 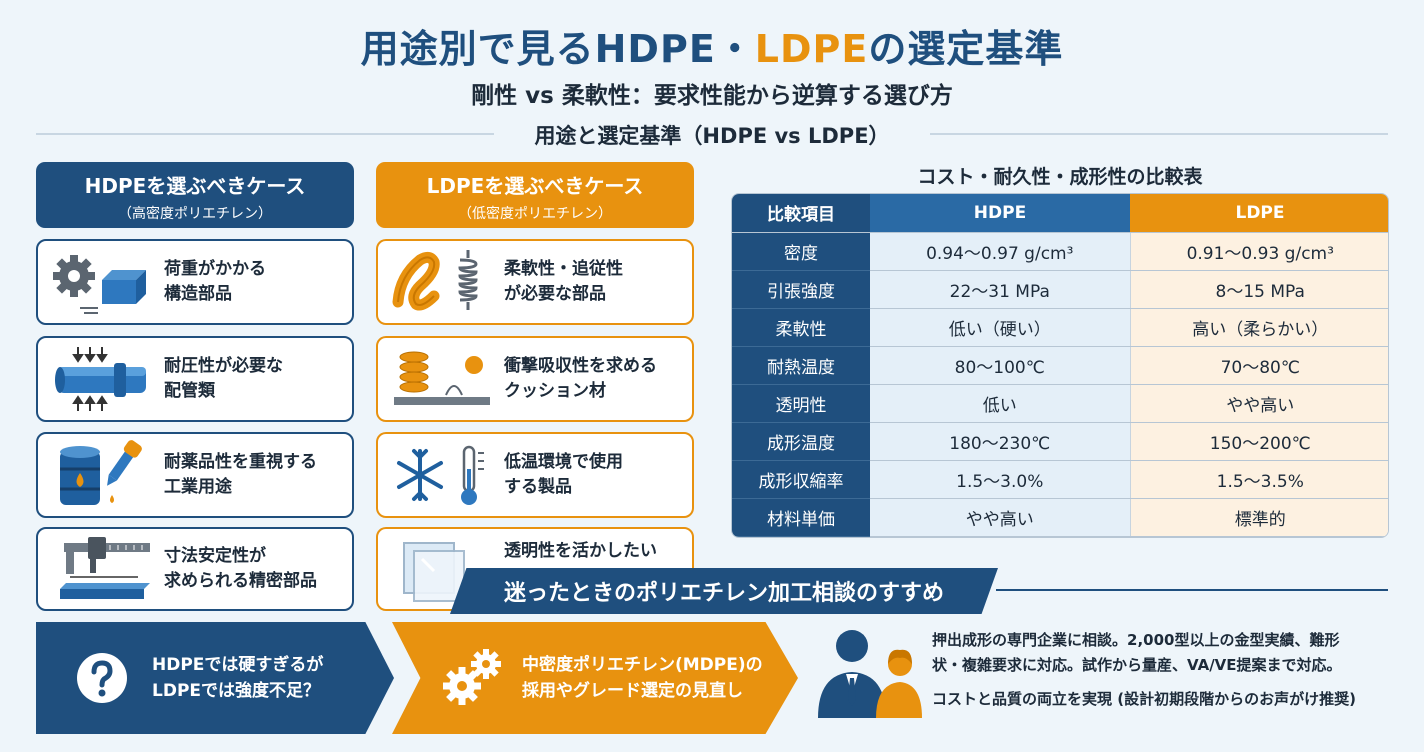 I want to click on hdpe-heading-box: HDPEを選ぶべきケース （高密度ポリエチレン）, so click(x=195, y=195).